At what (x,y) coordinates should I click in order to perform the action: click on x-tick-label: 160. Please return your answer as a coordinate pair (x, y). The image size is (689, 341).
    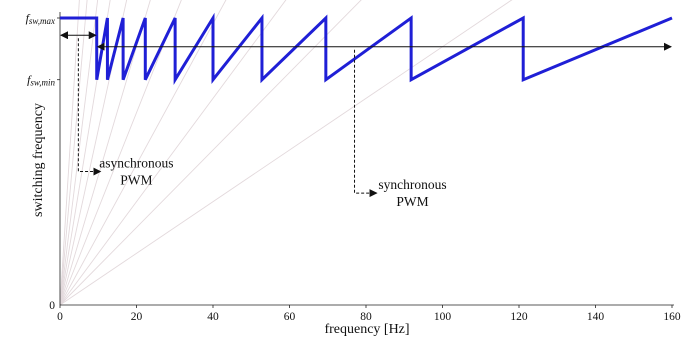
    Looking at the image, I should click on (672, 317).